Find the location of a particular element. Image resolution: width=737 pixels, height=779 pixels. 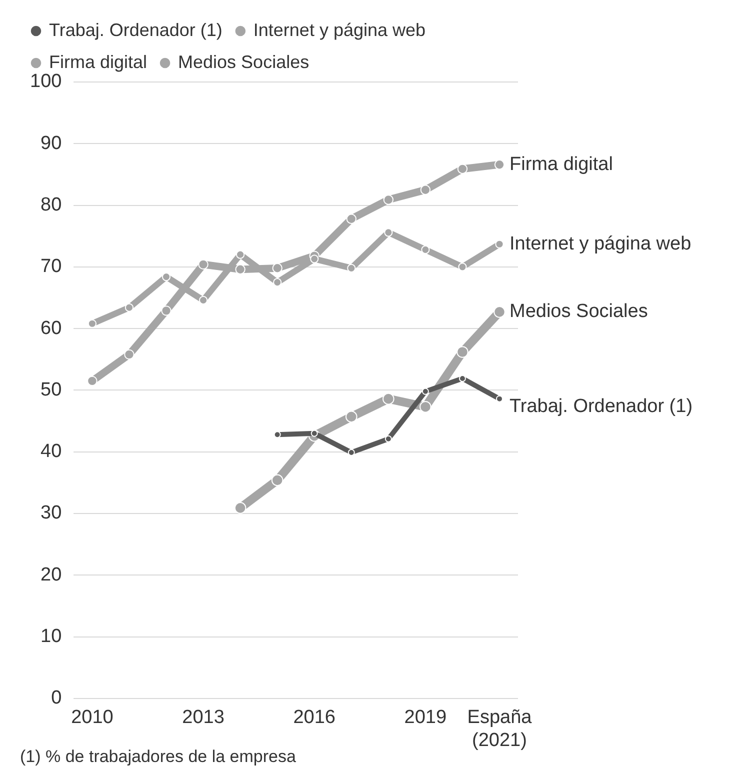

legend-label: Internet y página web is located at coordinates (339, 30).